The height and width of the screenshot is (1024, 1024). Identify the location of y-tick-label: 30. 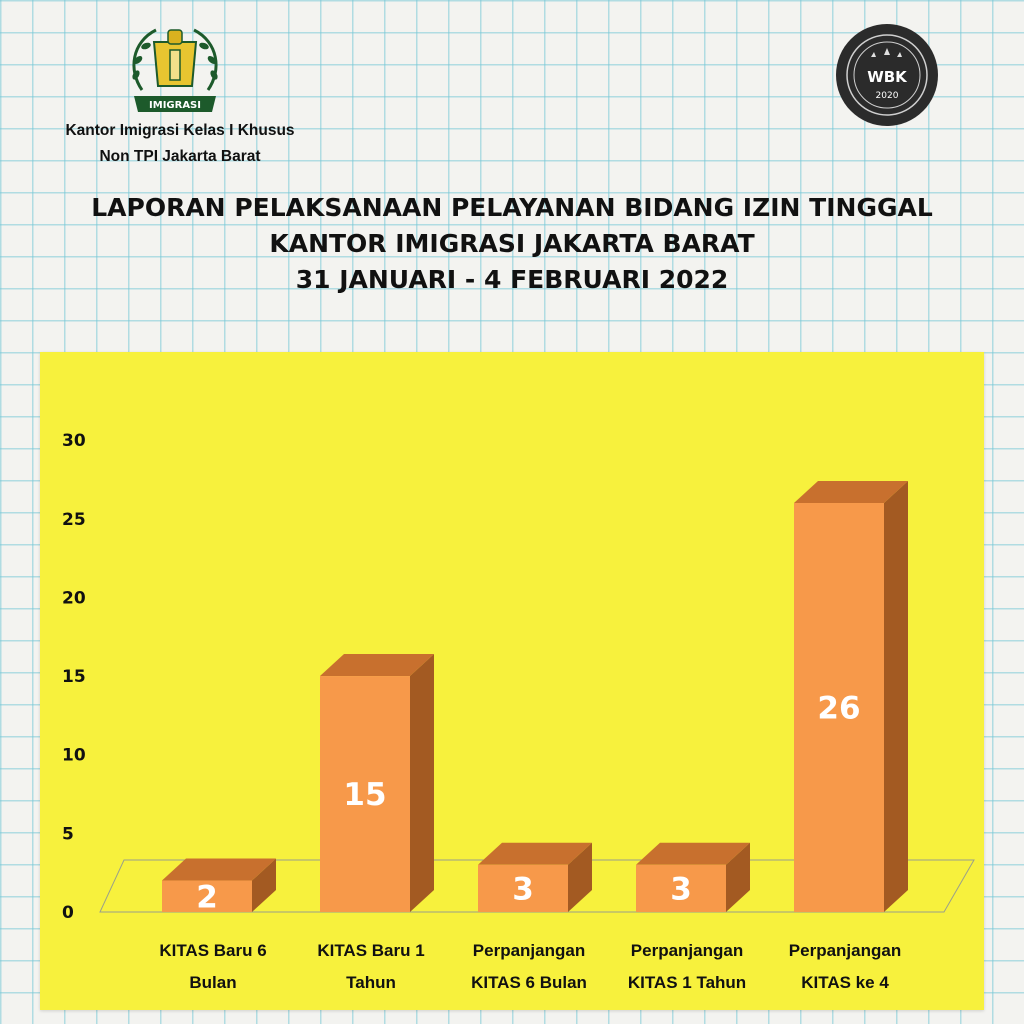
(74, 441).